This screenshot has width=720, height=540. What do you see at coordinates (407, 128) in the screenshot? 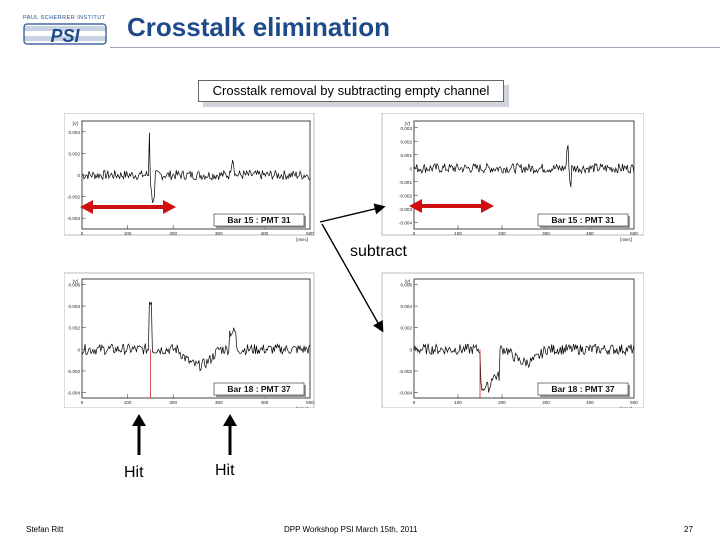
I see `y-tick-label: 0.003` at bounding box center [407, 128].